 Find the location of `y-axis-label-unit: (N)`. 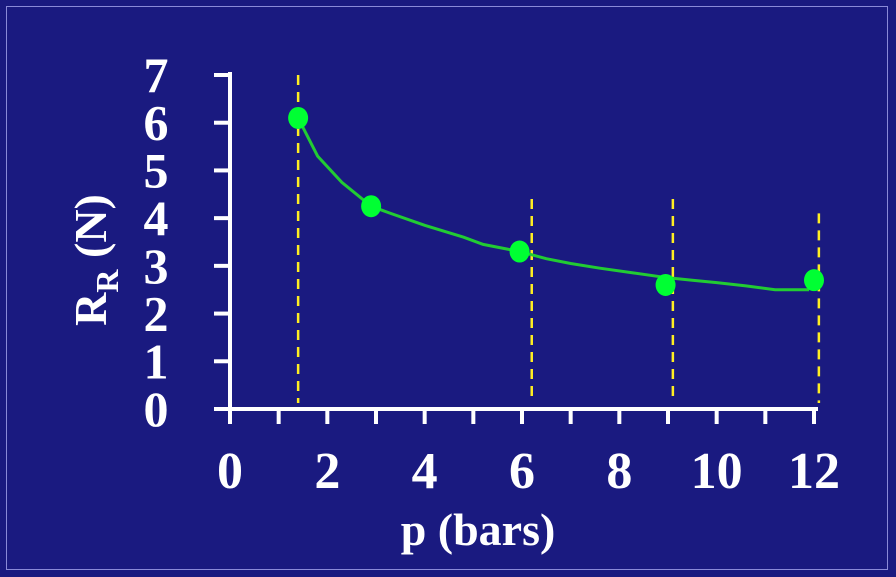

y-axis-label-unit: (N) is located at coordinates (90, 231).